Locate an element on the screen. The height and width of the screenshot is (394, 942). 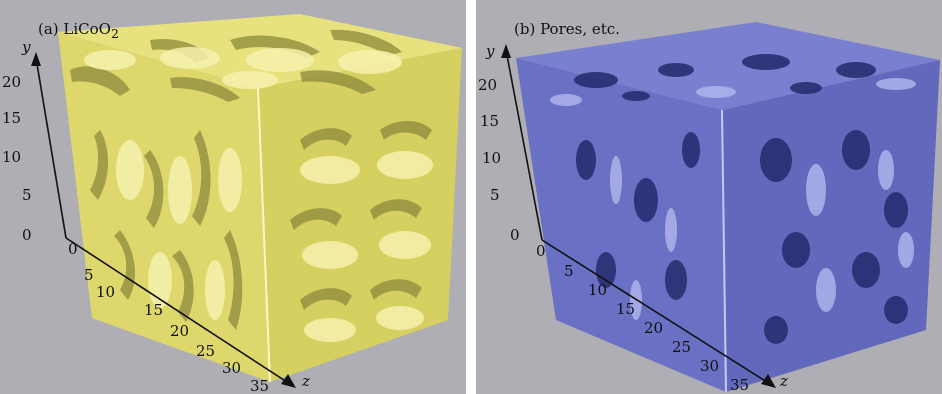
panel-label-text: (b) Pores, etc. is located at coordinates (567, 29).